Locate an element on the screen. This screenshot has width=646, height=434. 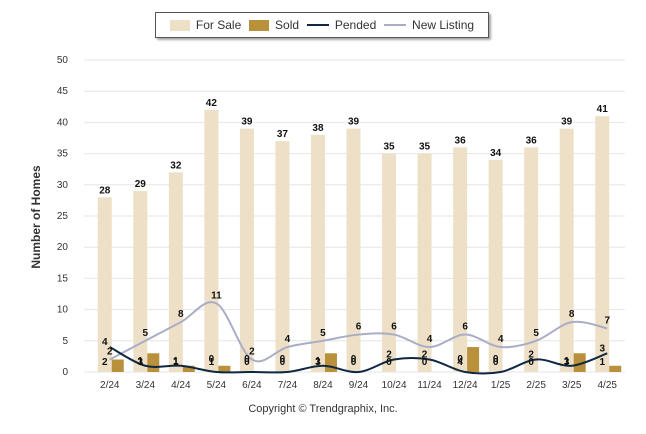
for-sale-data-label: 32 is located at coordinates (176, 165).